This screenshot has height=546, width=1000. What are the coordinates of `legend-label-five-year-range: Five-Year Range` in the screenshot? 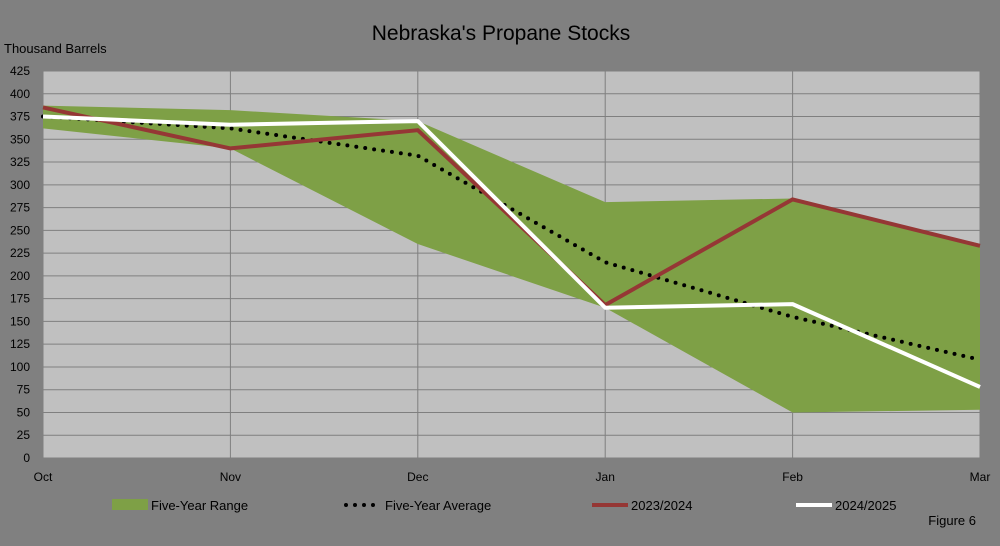 It's located at (199, 505).